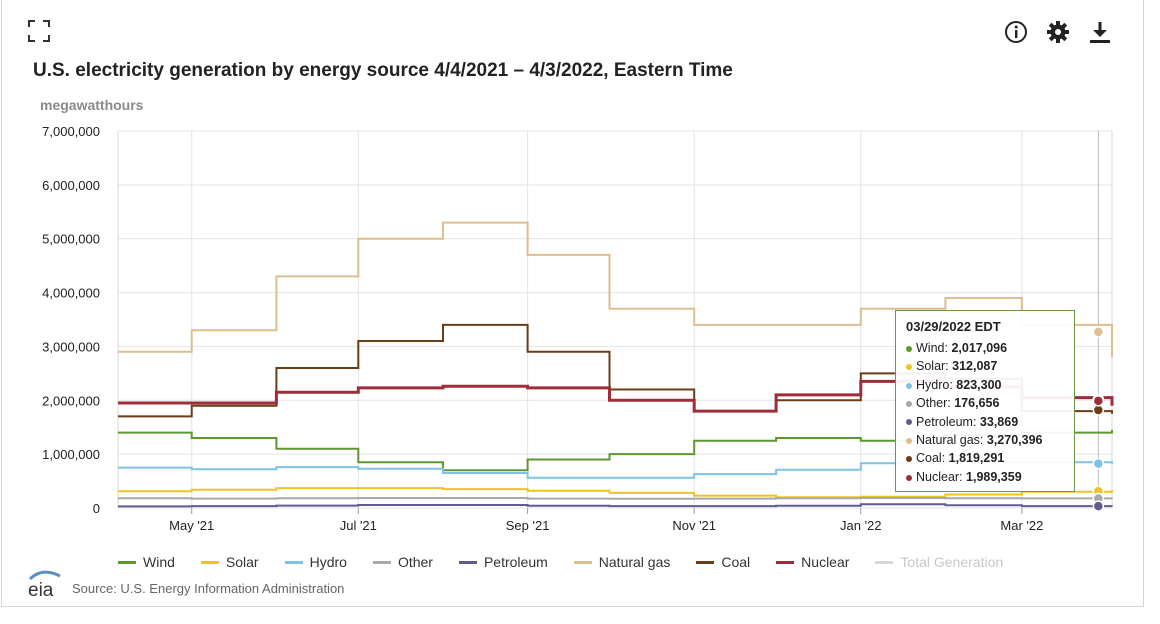  Describe the element at coordinates (71, 400) in the screenshot. I see `y-tick-label: 2,000,000` at that location.